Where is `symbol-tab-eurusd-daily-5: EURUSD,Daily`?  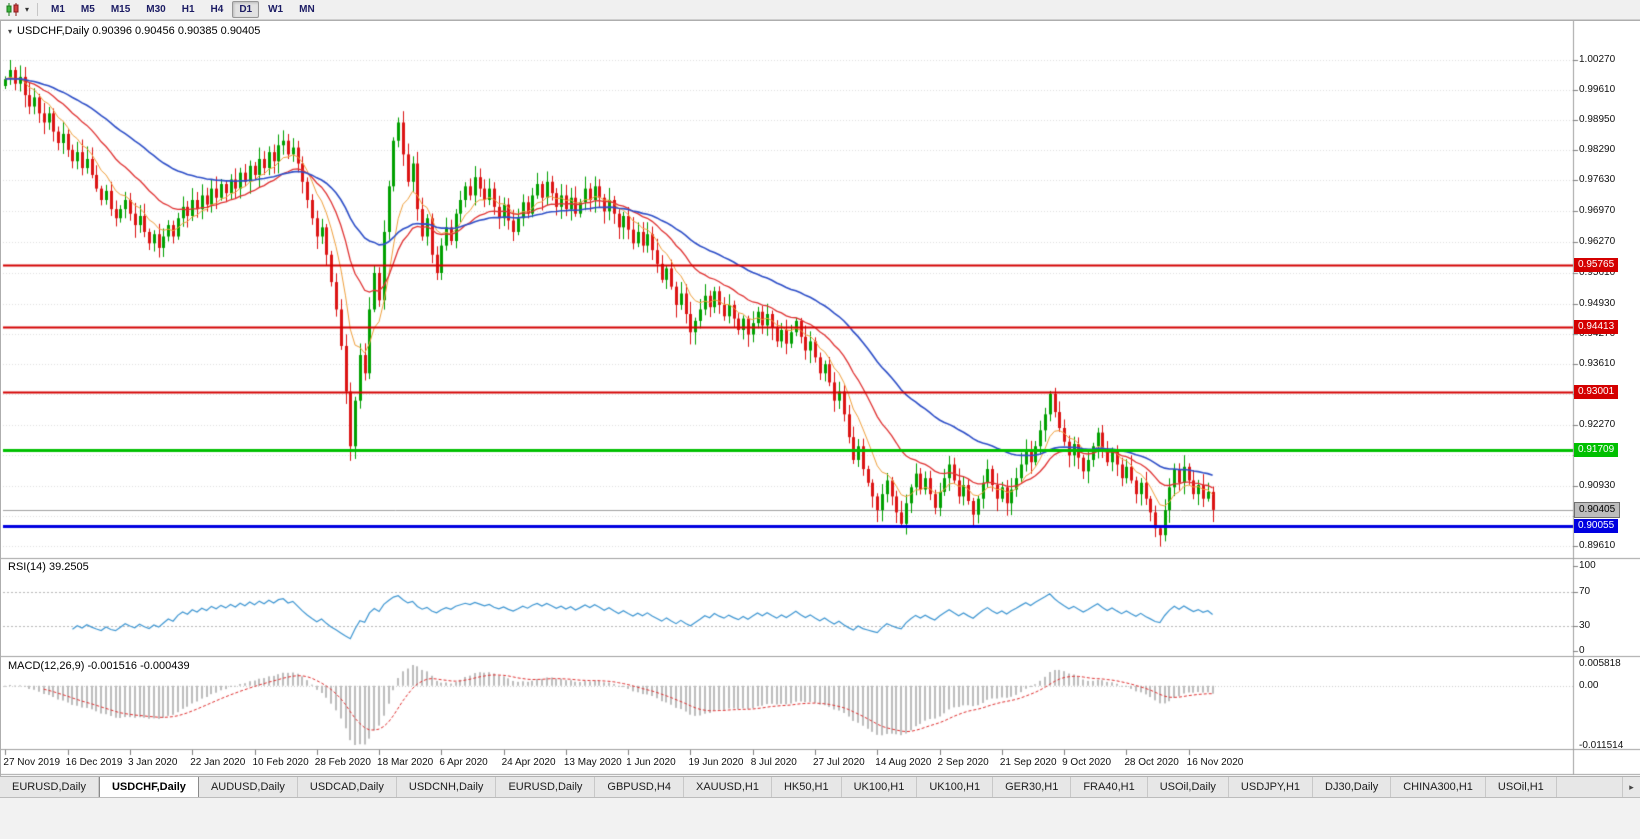
symbol-tab-eurusd-daily-5: EURUSD,Daily is located at coordinates (546, 787).